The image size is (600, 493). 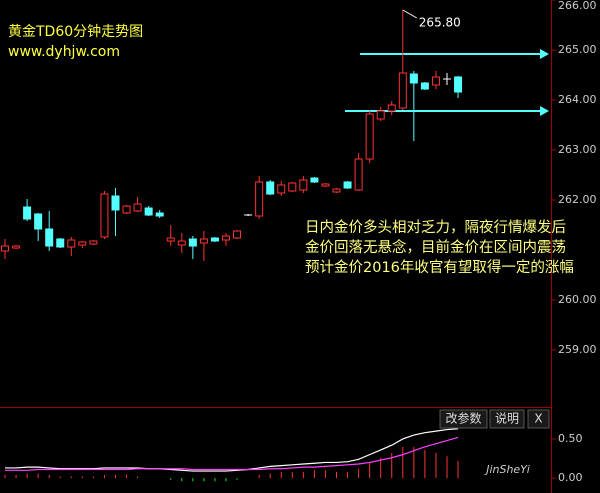 I want to click on y-tick-label: 262.00, so click(x=577, y=199).